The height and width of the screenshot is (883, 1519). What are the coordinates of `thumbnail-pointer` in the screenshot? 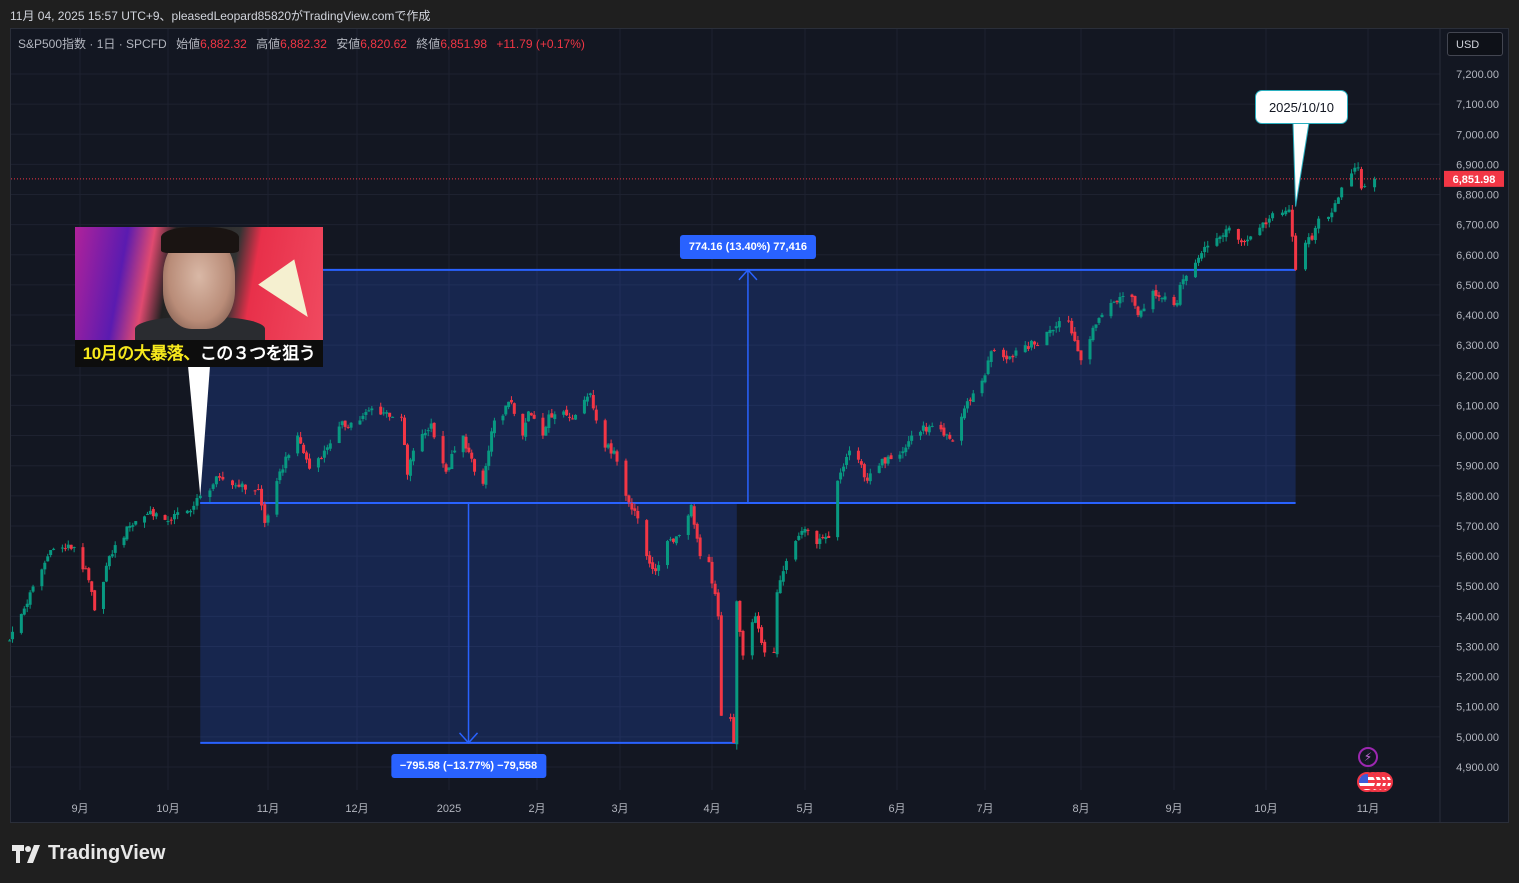 It's located at (199, 431).